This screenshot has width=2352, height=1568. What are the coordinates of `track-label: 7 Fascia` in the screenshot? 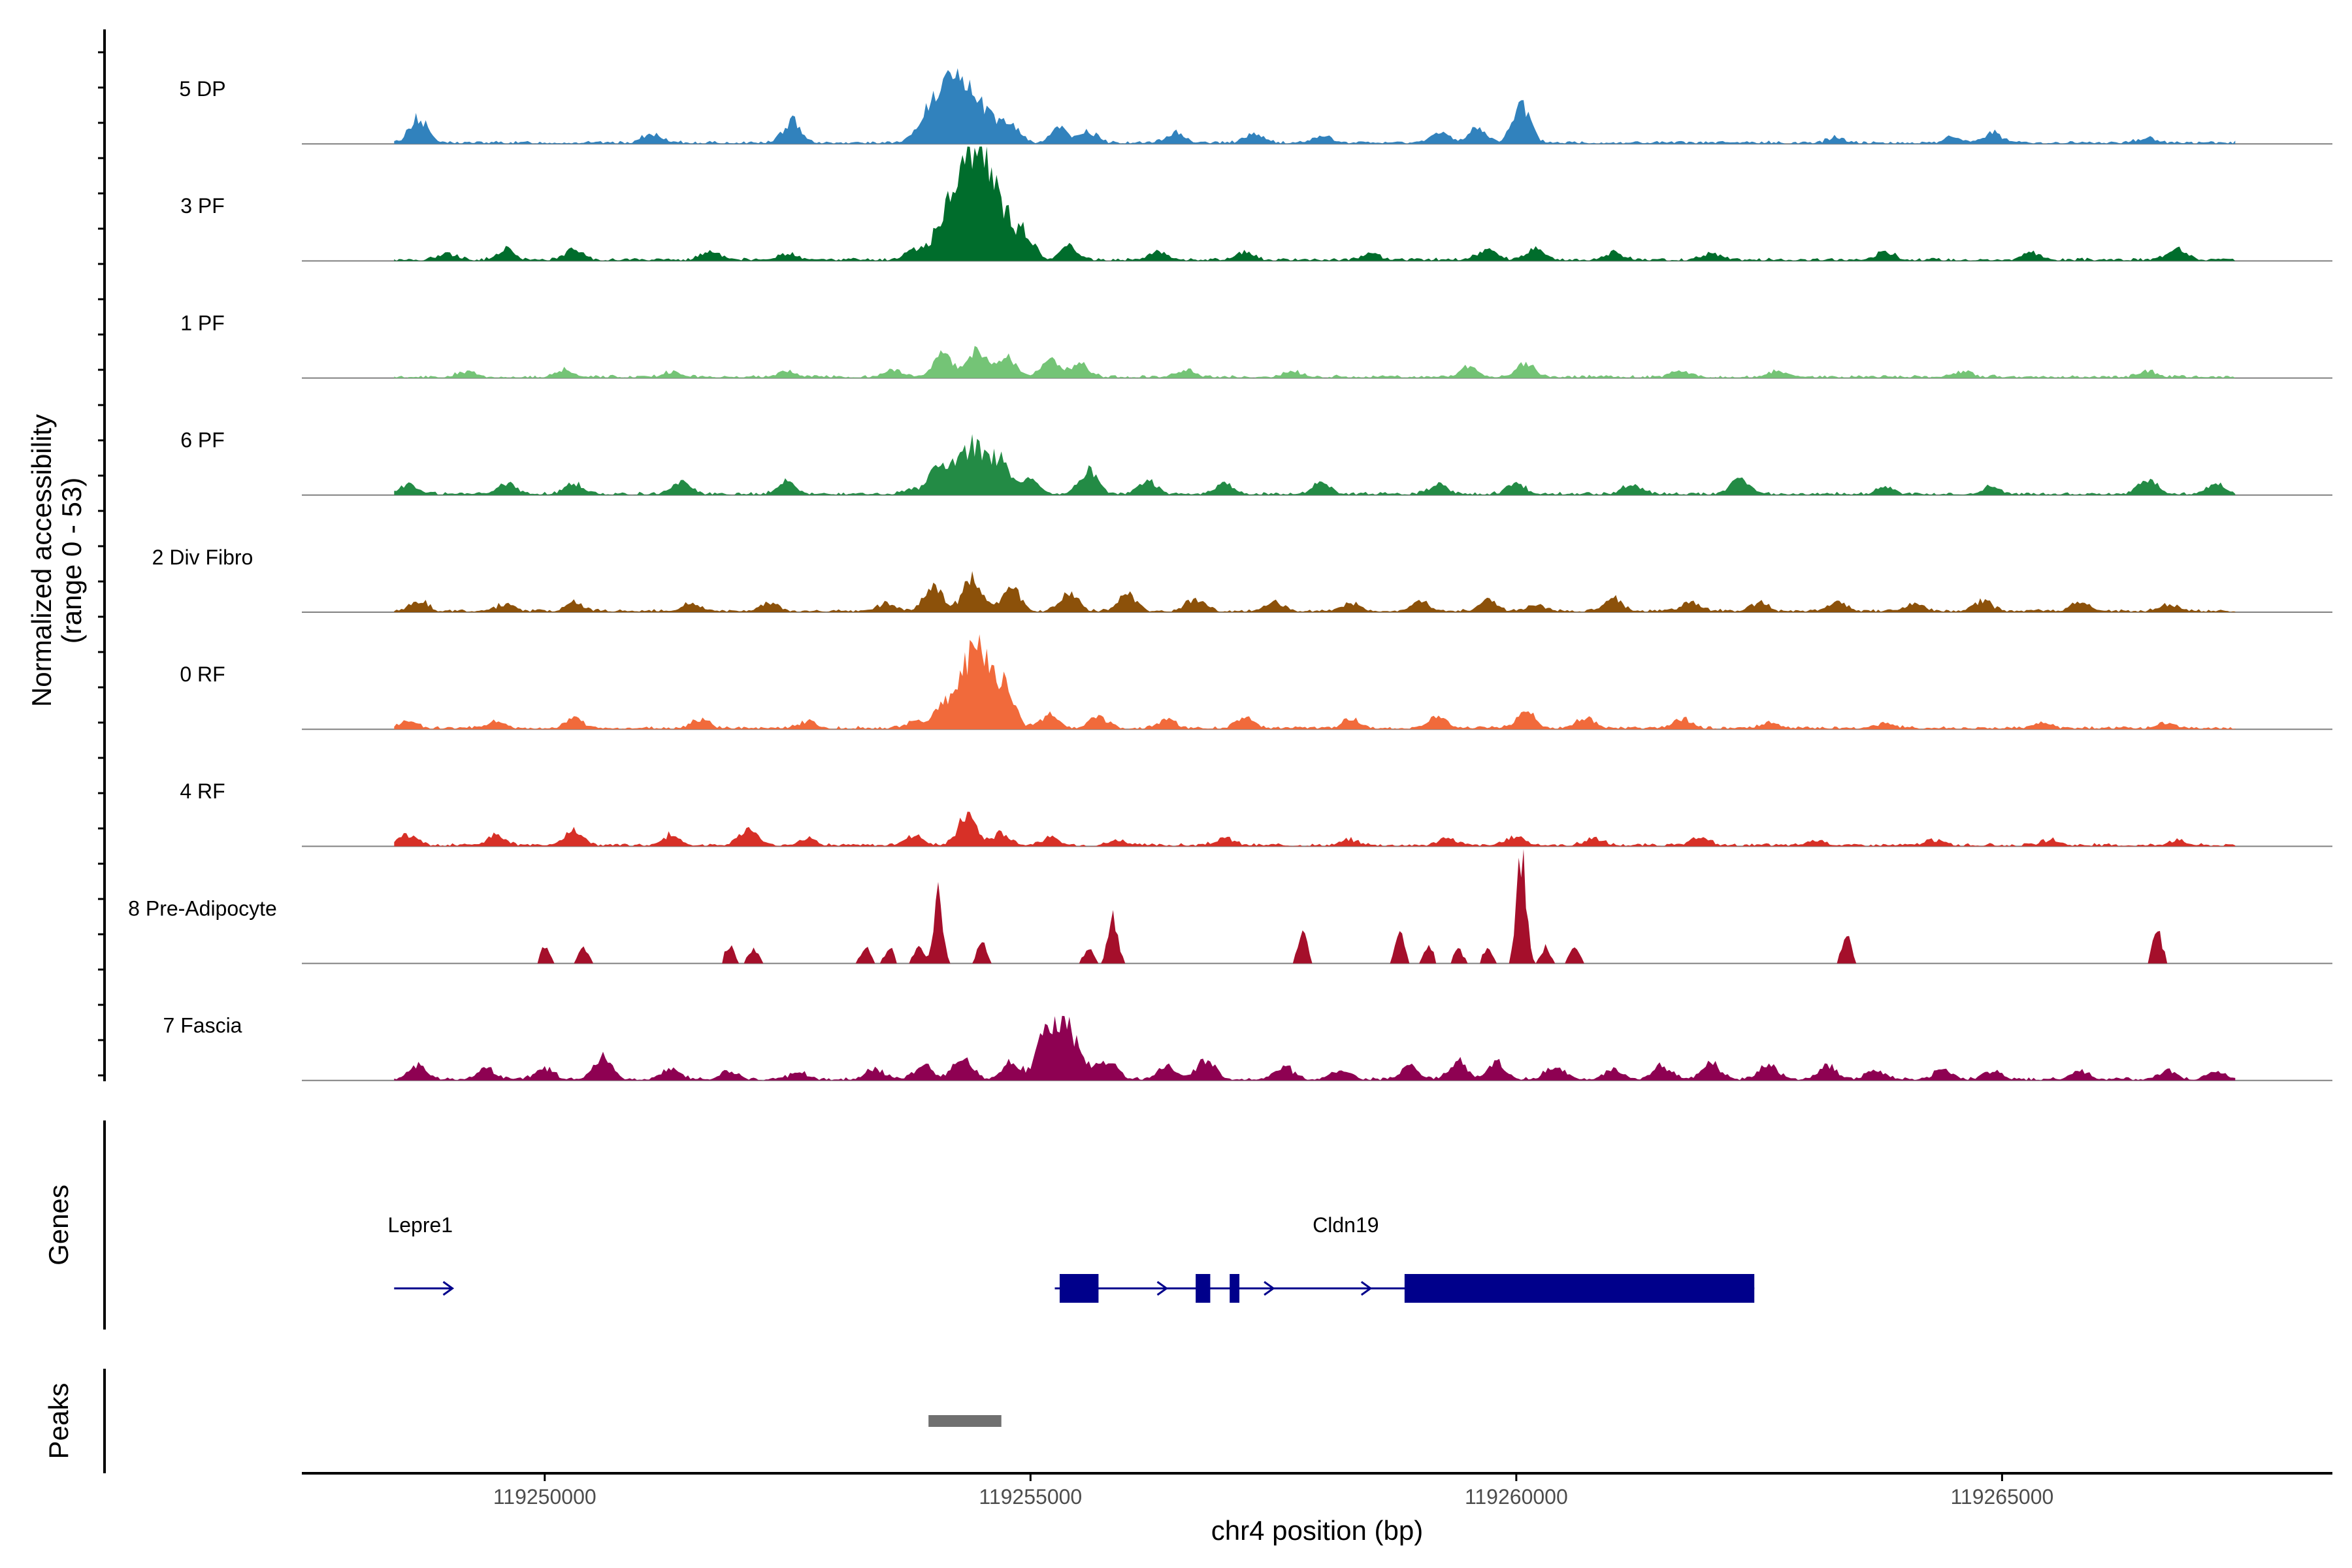 It's located at (202, 1025).